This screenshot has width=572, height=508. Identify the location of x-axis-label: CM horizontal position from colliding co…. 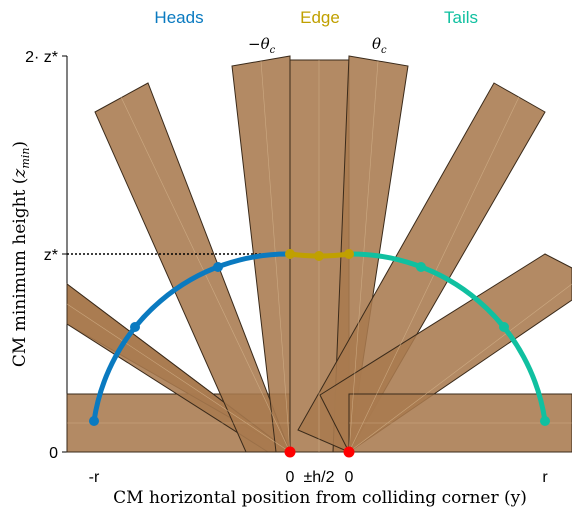
(320, 498).